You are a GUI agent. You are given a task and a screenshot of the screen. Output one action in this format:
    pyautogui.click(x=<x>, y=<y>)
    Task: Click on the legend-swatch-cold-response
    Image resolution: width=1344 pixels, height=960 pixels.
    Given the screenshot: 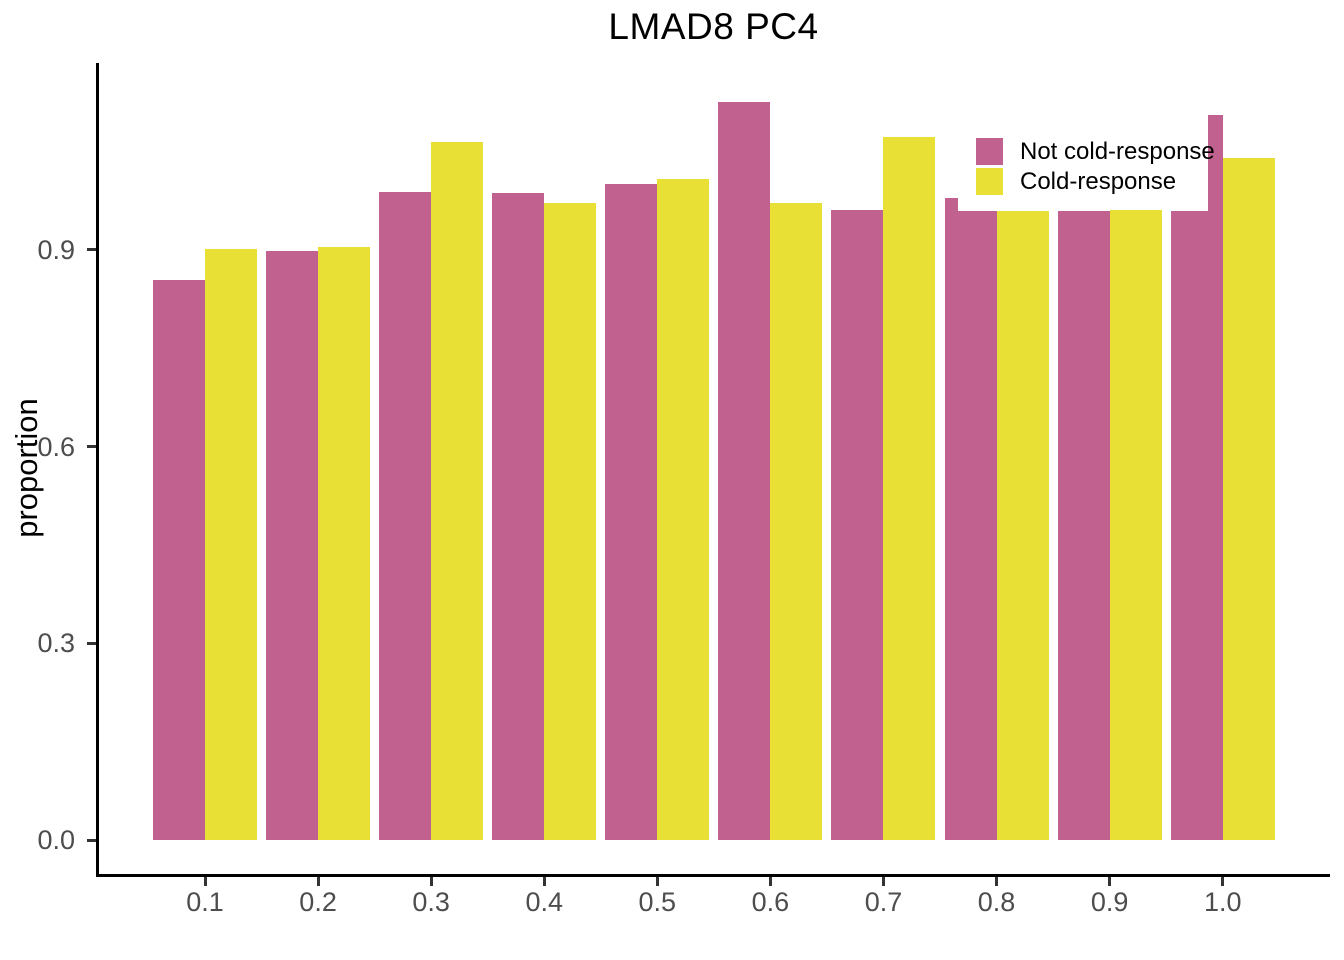 What is the action you would take?
    pyautogui.click(x=989, y=181)
    